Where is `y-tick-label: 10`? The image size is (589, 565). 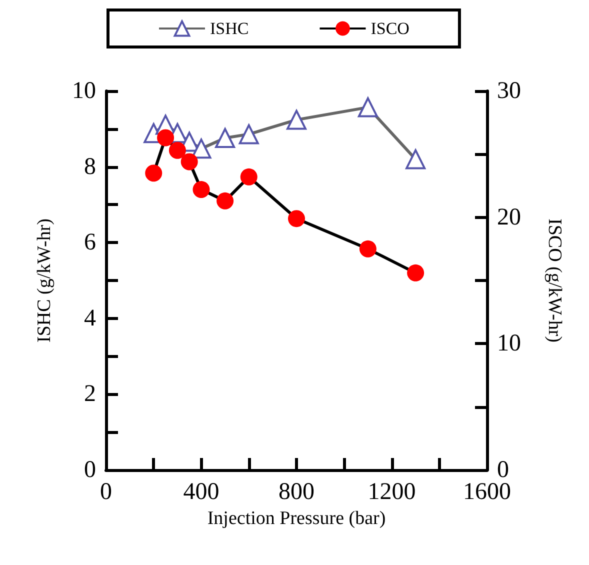 y-tick-label: 10 is located at coordinates (84, 91).